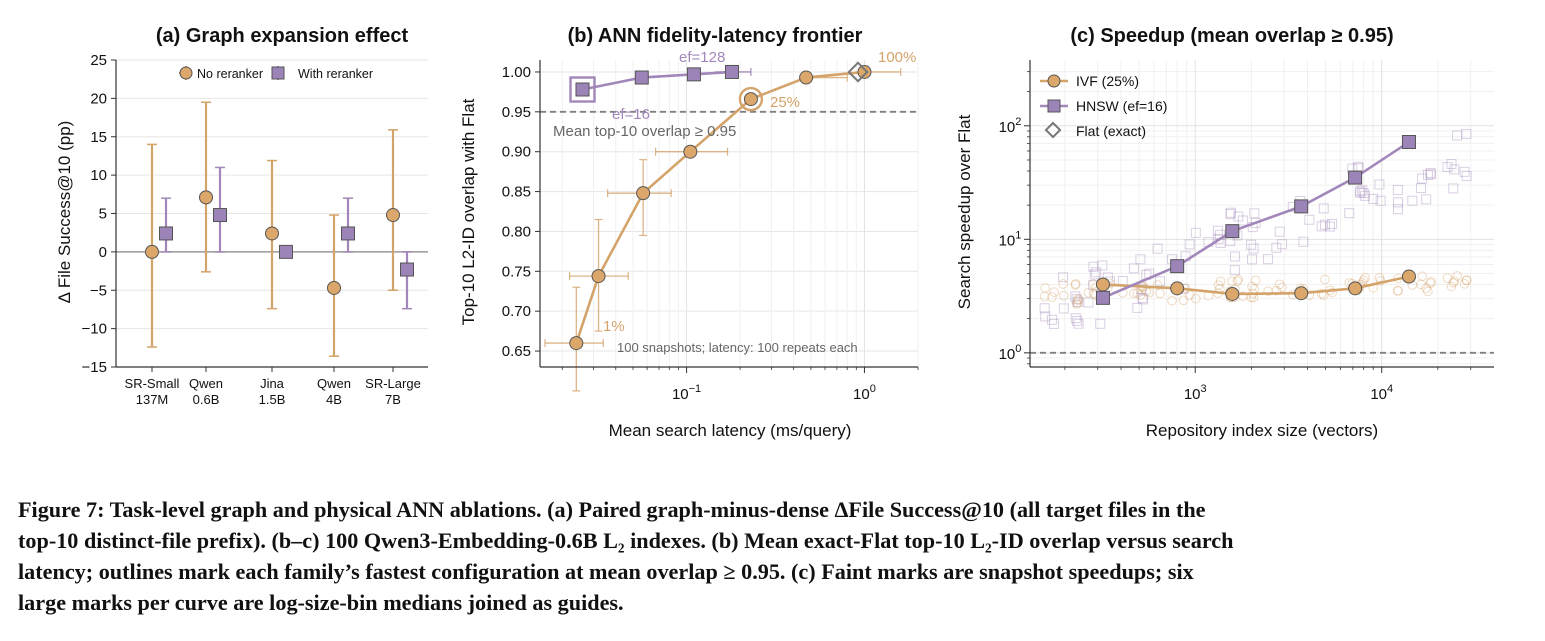 This screenshot has height=641, width=1545. Describe the element at coordinates (393, 399) in the screenshot. I see `x-tick-label: 7B` at that location.